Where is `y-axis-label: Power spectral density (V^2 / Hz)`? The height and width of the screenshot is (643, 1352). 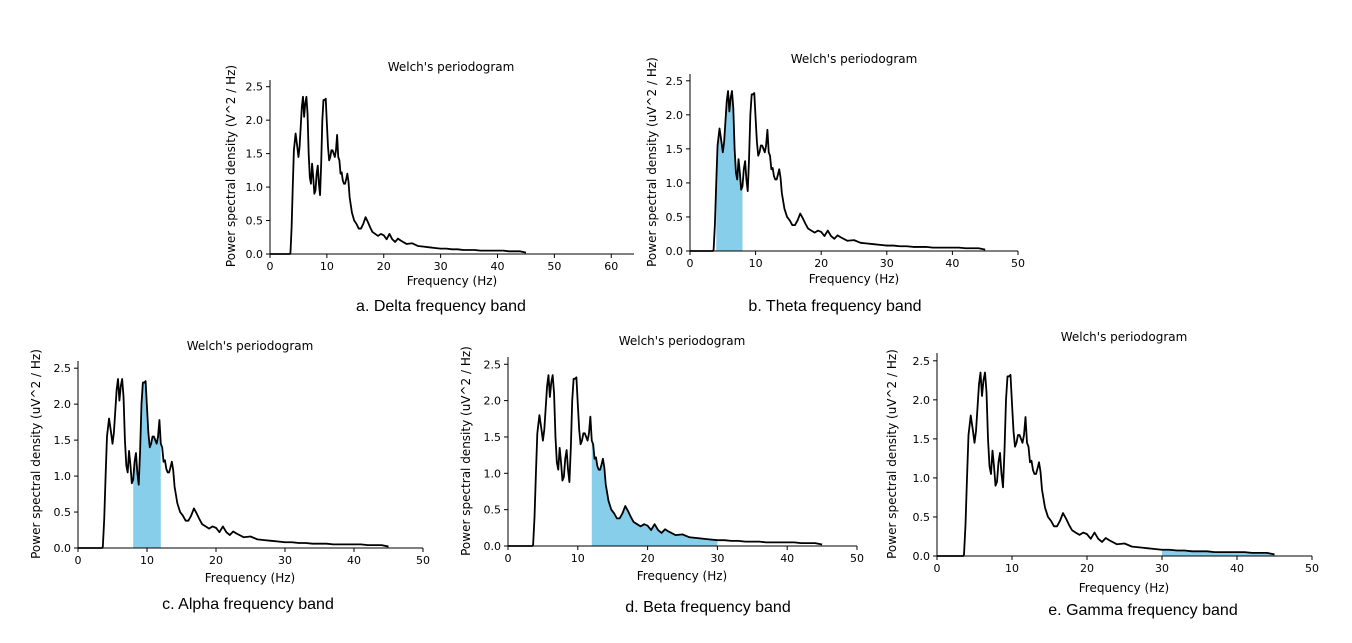 y-axis-label: Power spectral density (V^2 / Hz) is located at coordinates (231, 166).